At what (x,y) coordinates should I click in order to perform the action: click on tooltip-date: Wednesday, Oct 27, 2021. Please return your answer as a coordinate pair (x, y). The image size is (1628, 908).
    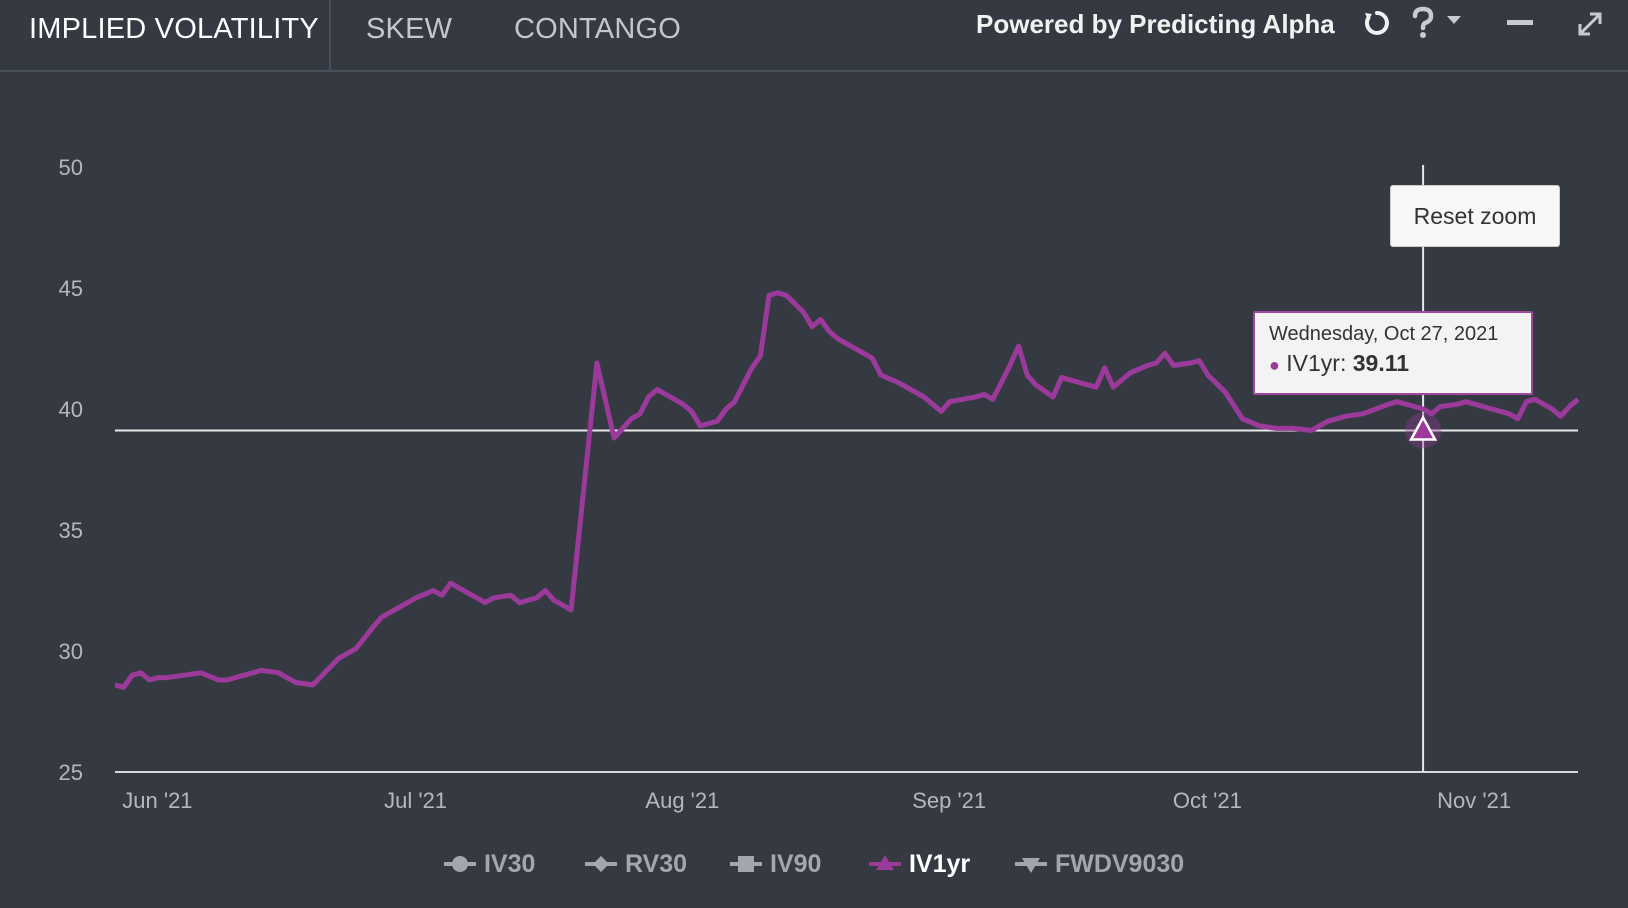
    Looking at the image, I should click on (1384, 334).